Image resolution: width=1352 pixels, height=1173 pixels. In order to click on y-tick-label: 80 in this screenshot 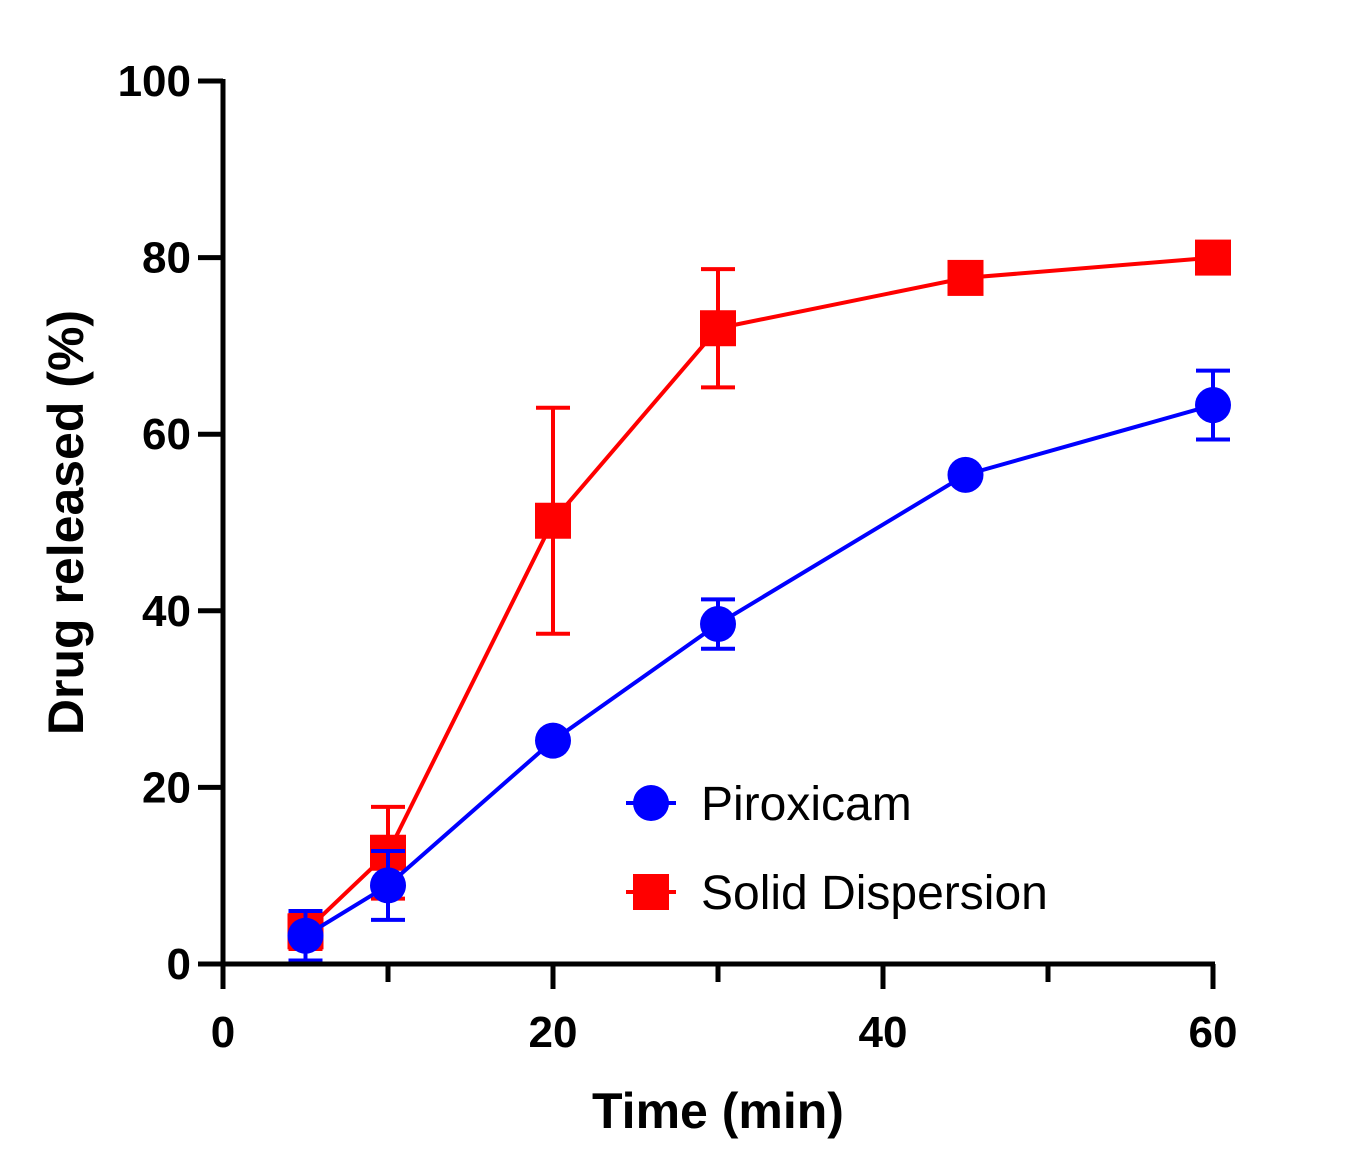, I will do `click(166, 258)`.